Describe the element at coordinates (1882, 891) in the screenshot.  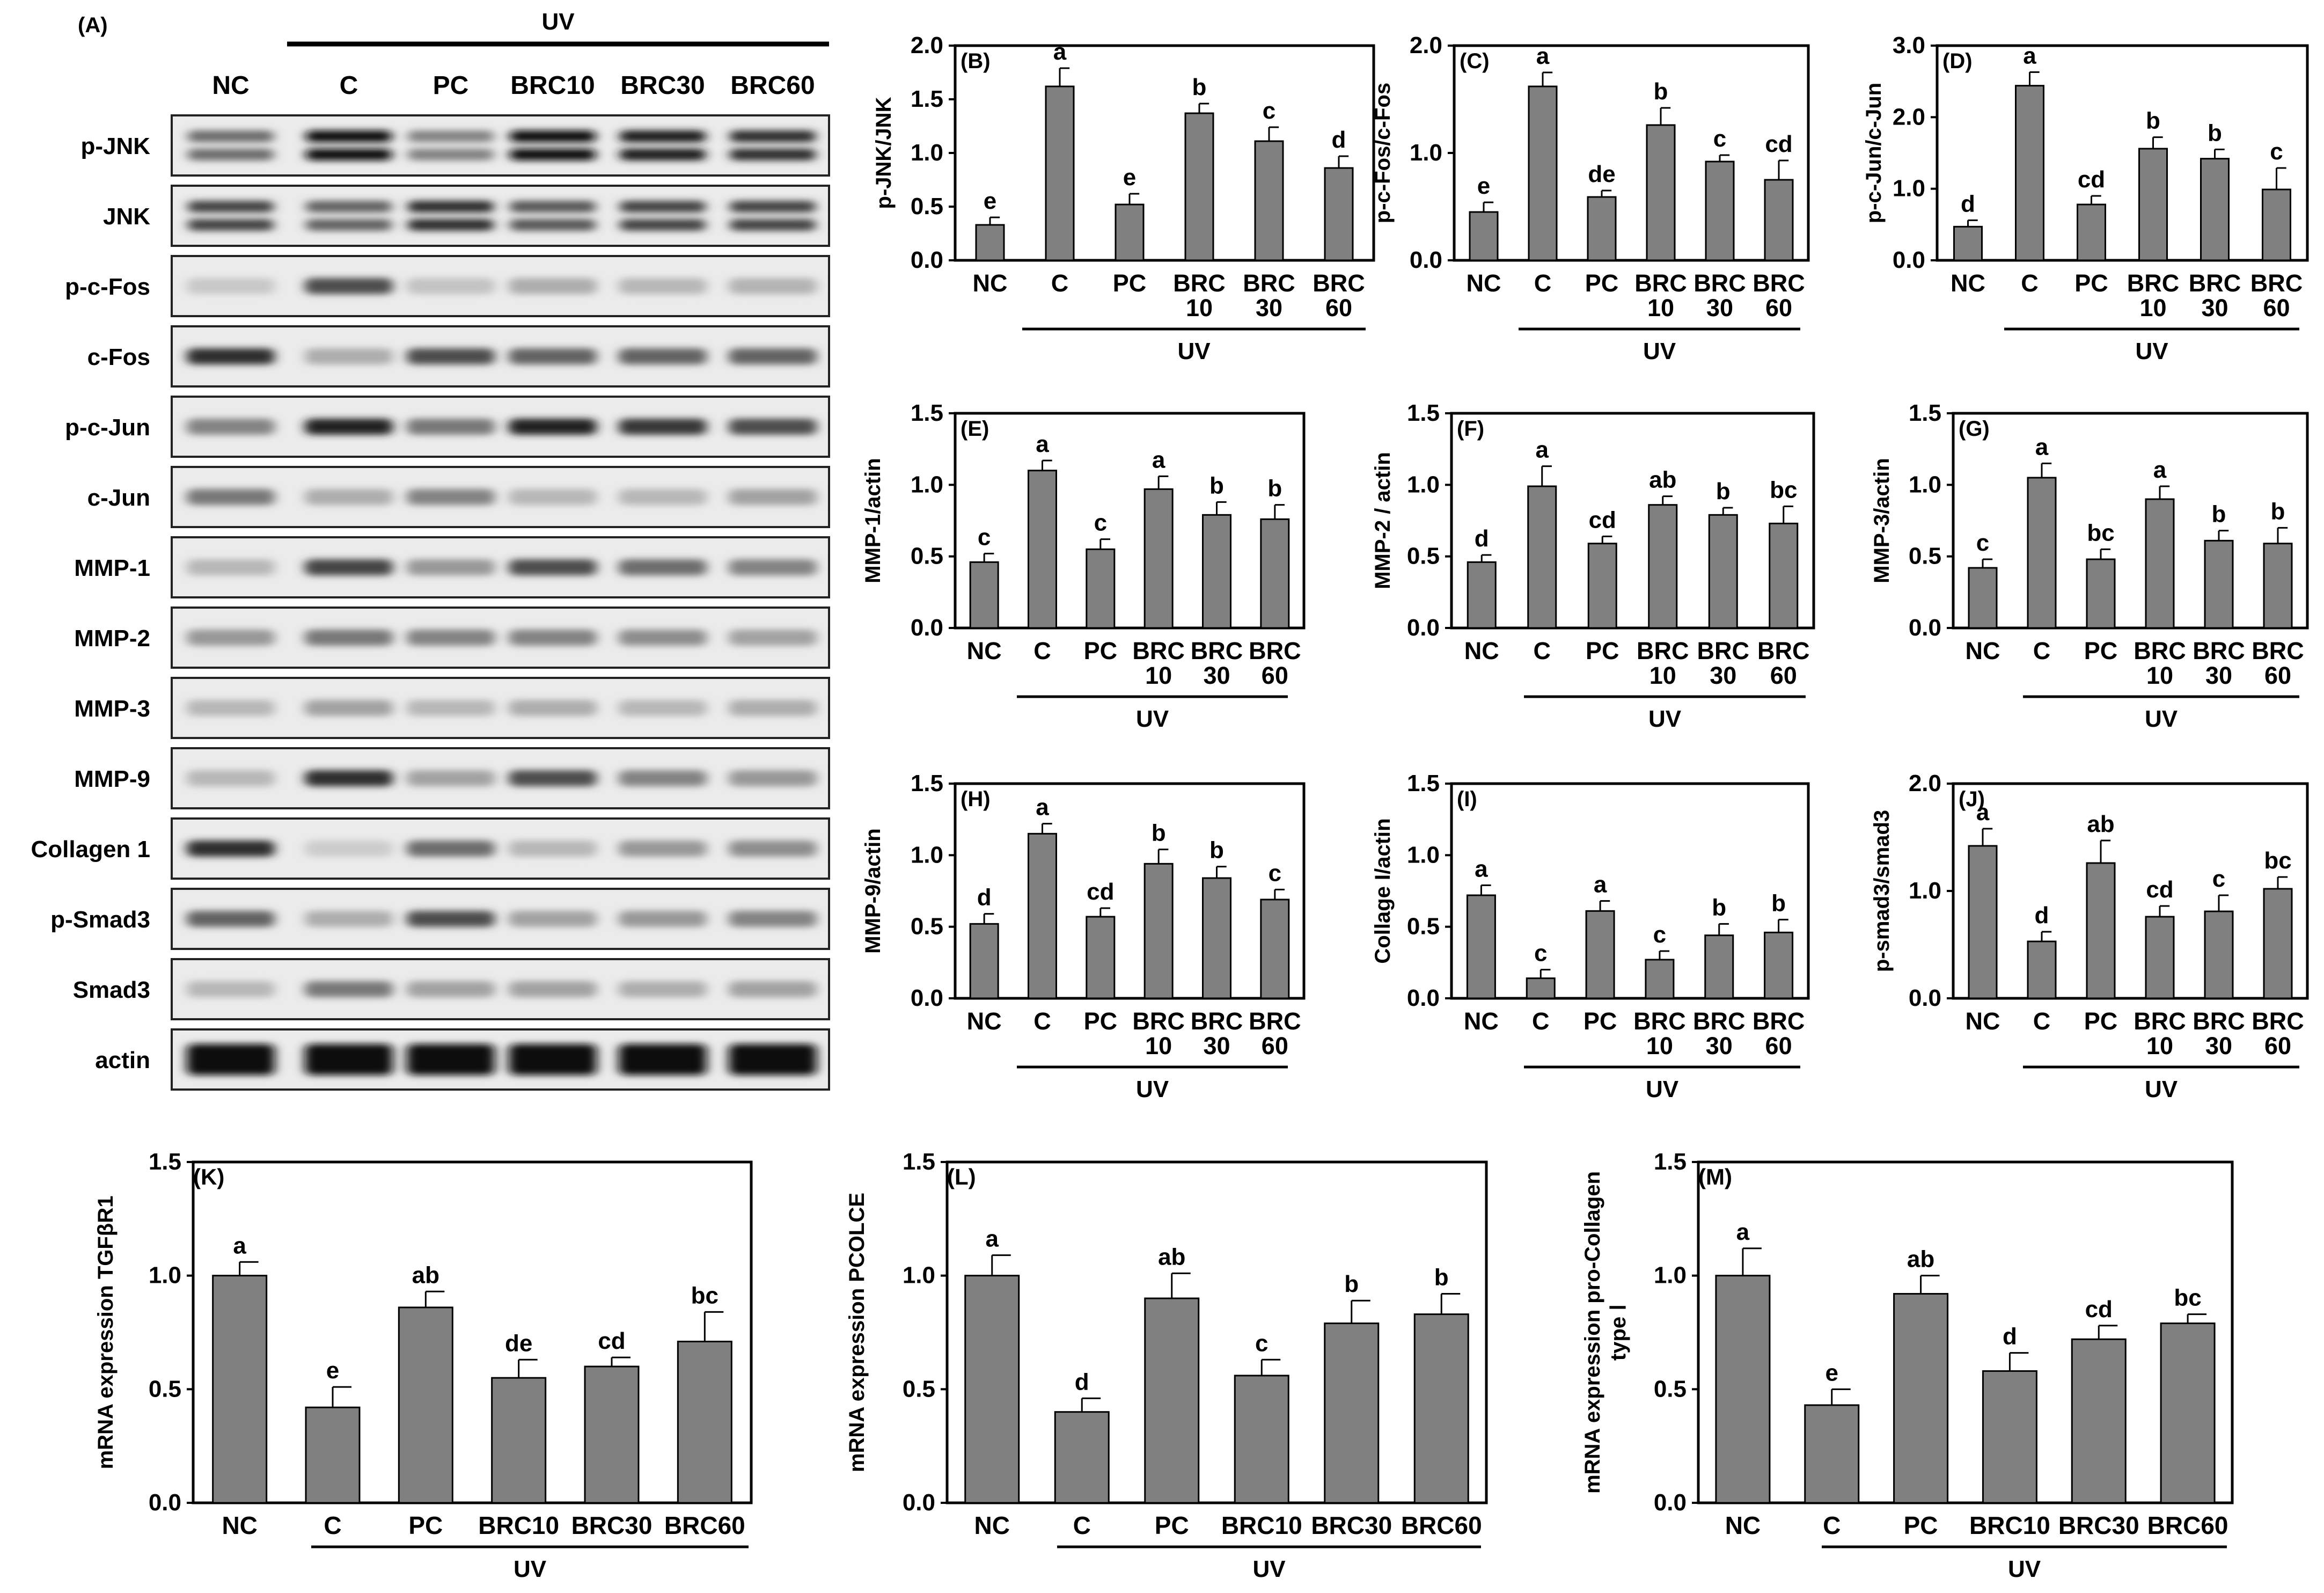
I see `y-axis-label: p-smad3/smad3` at that location.